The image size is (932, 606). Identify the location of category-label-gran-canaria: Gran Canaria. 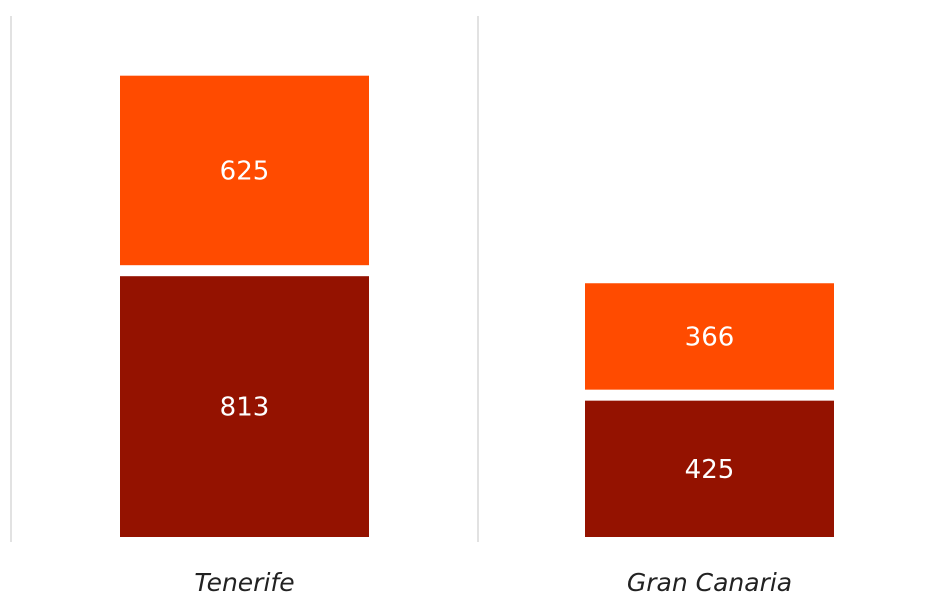
(709, 582).